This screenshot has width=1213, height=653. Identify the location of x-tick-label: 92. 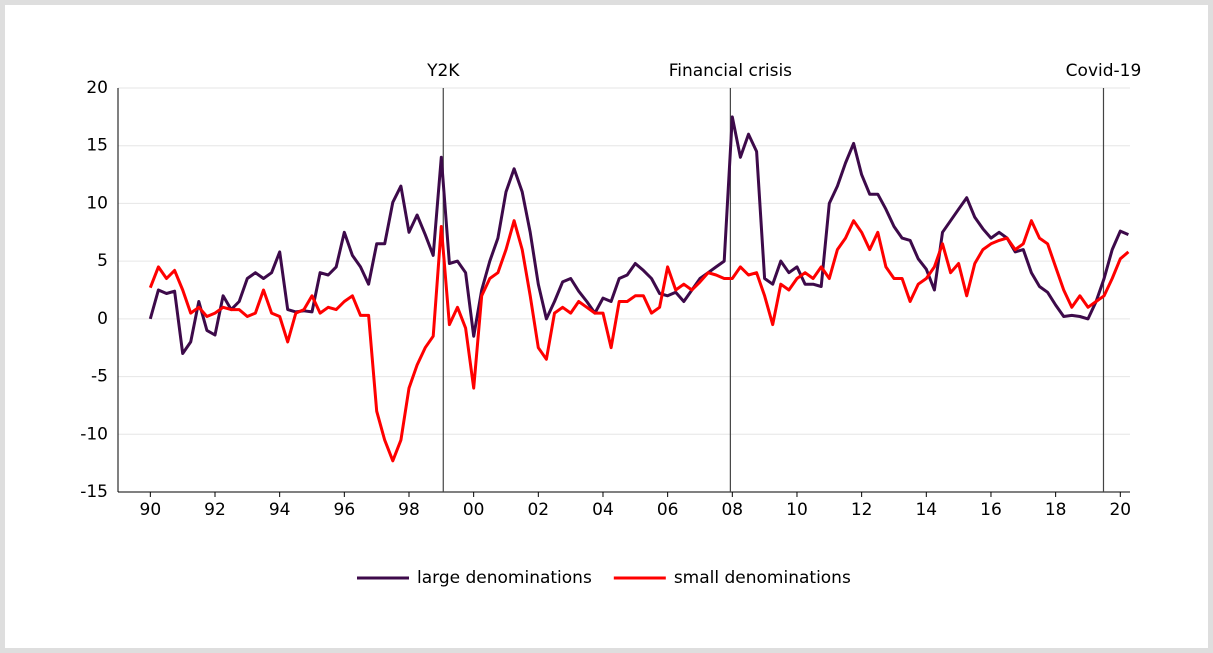
(215, 510).